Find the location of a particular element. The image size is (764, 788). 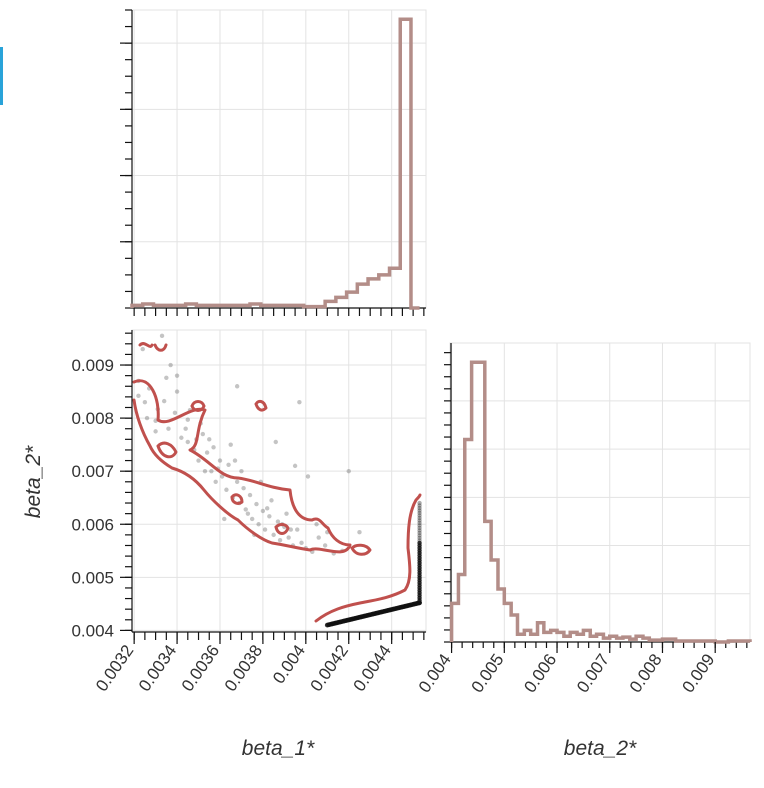

x-tick-label-beta2-3: 0.007 is located at coordinates (593, 673).